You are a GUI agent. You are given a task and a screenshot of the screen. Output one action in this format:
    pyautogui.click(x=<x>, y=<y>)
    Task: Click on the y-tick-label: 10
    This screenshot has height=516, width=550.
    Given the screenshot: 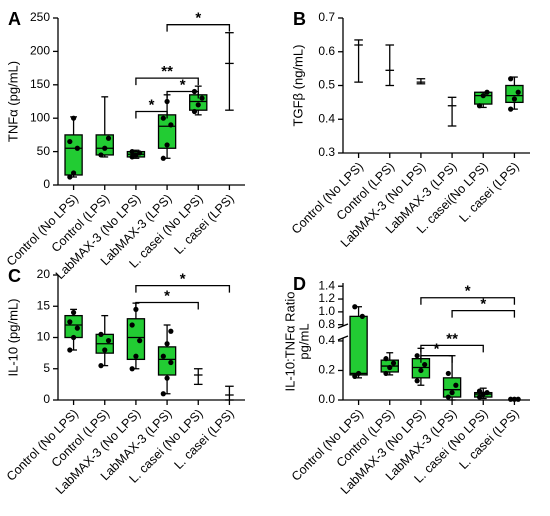 What is the action you would take?
    pyautogui.click(x=44, y=337)
    